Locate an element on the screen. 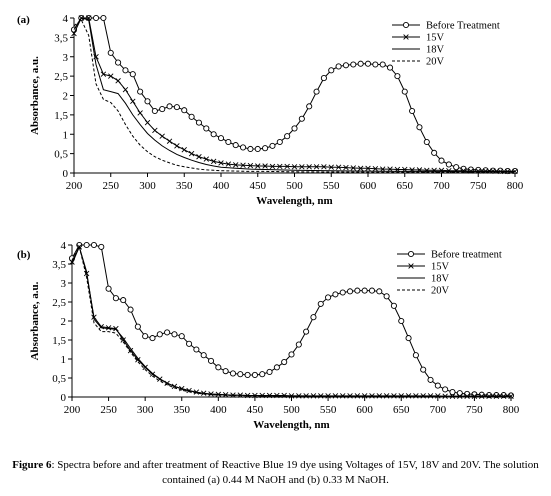  x-tick-label: 600 is located at coordinates (364, 410).